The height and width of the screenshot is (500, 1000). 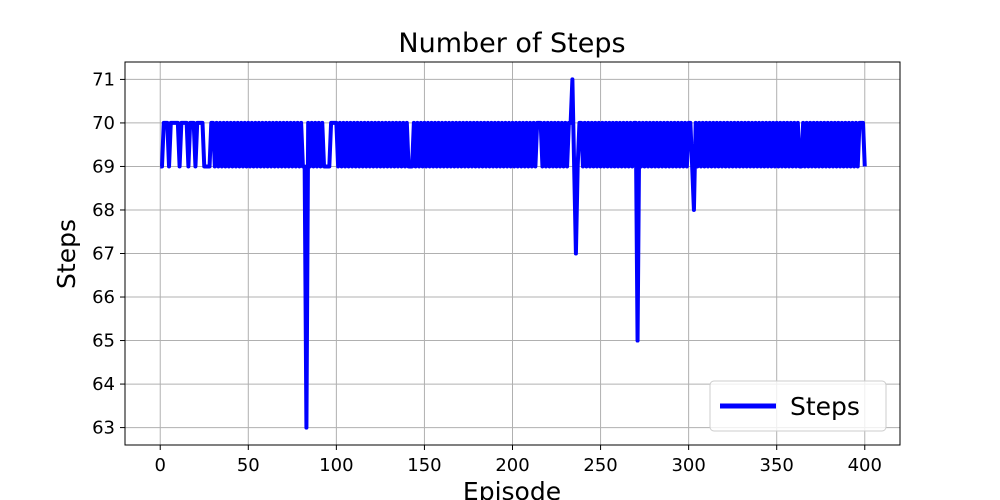 I want to click on y-tick-label: 69, so click(x=103, y=166).